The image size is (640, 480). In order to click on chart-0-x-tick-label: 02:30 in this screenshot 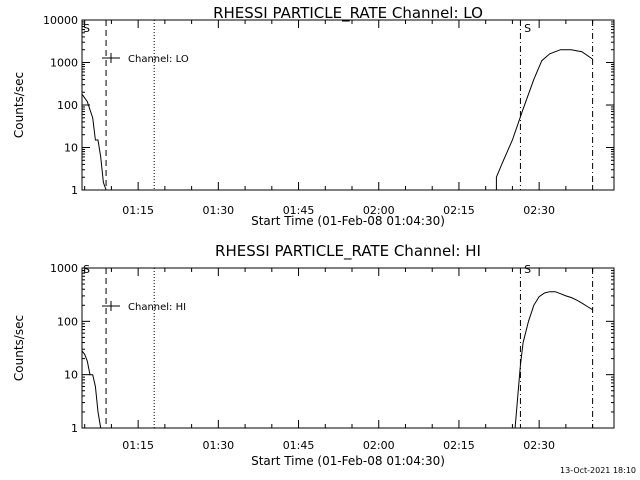, I will do `click(539, 210)`.